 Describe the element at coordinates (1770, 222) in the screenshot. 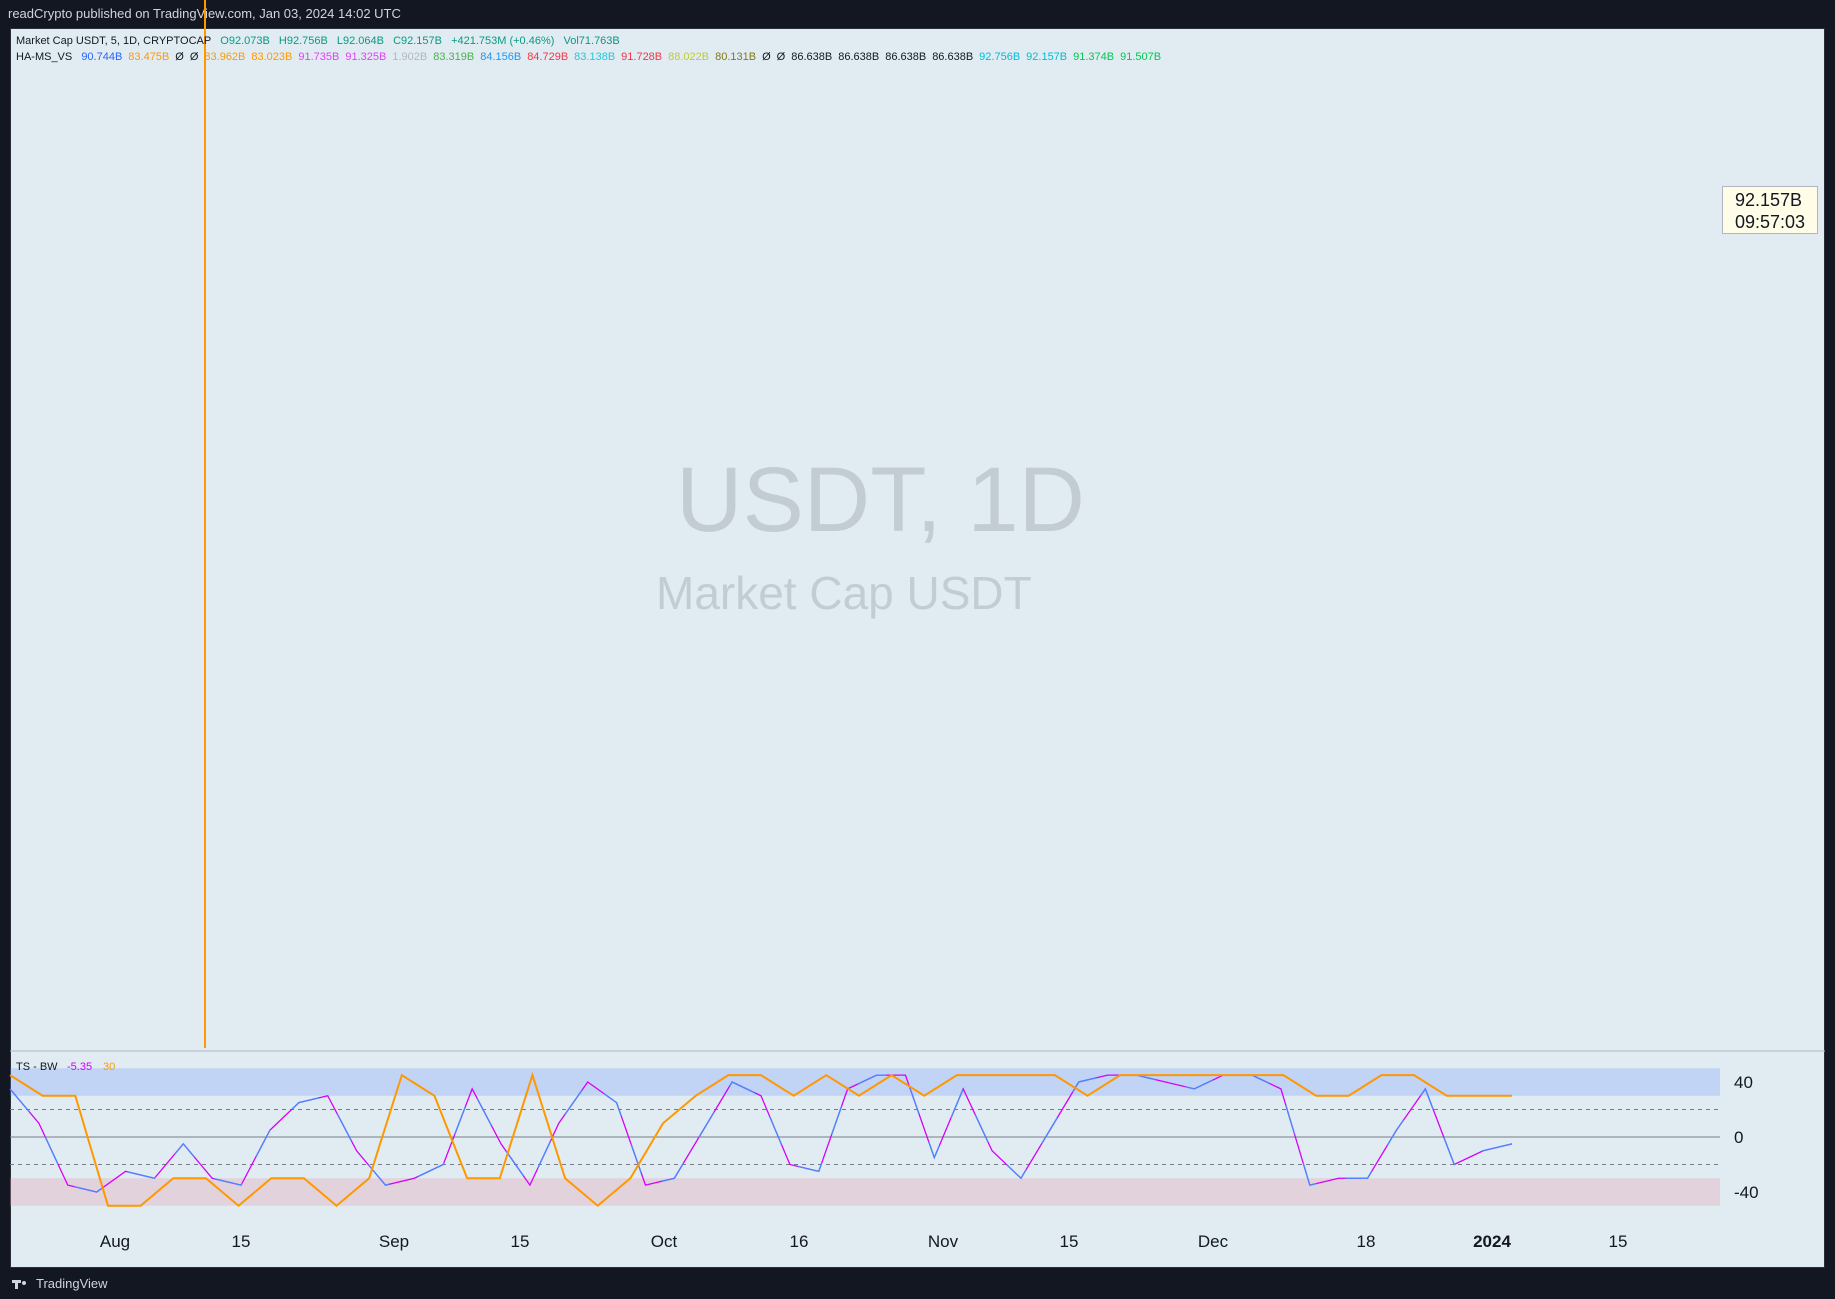

I see `bar-countdown: 09:57:03` at that location.